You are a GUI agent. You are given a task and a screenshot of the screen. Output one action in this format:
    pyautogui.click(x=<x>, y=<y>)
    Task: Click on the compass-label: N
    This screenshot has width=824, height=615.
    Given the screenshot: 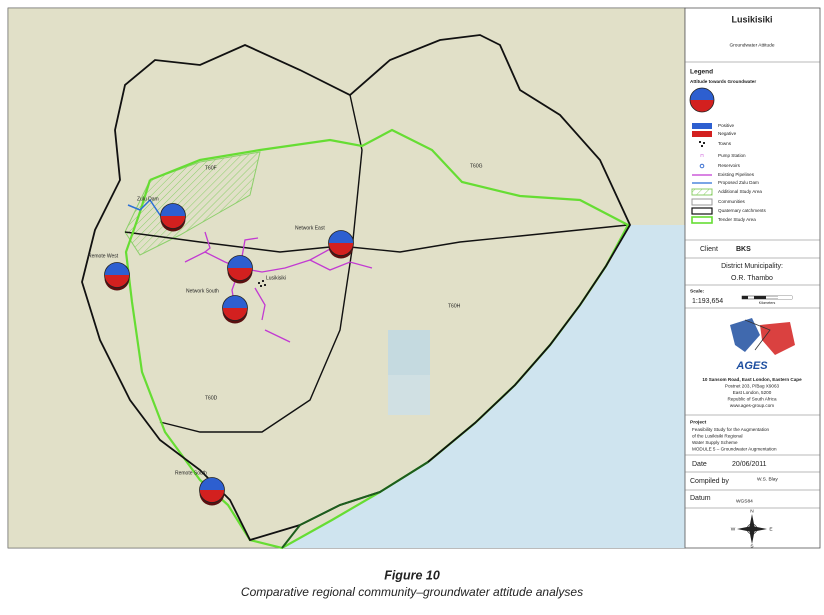 What is the action you would take?
    pyautogui.click(x=752, y=511)
    